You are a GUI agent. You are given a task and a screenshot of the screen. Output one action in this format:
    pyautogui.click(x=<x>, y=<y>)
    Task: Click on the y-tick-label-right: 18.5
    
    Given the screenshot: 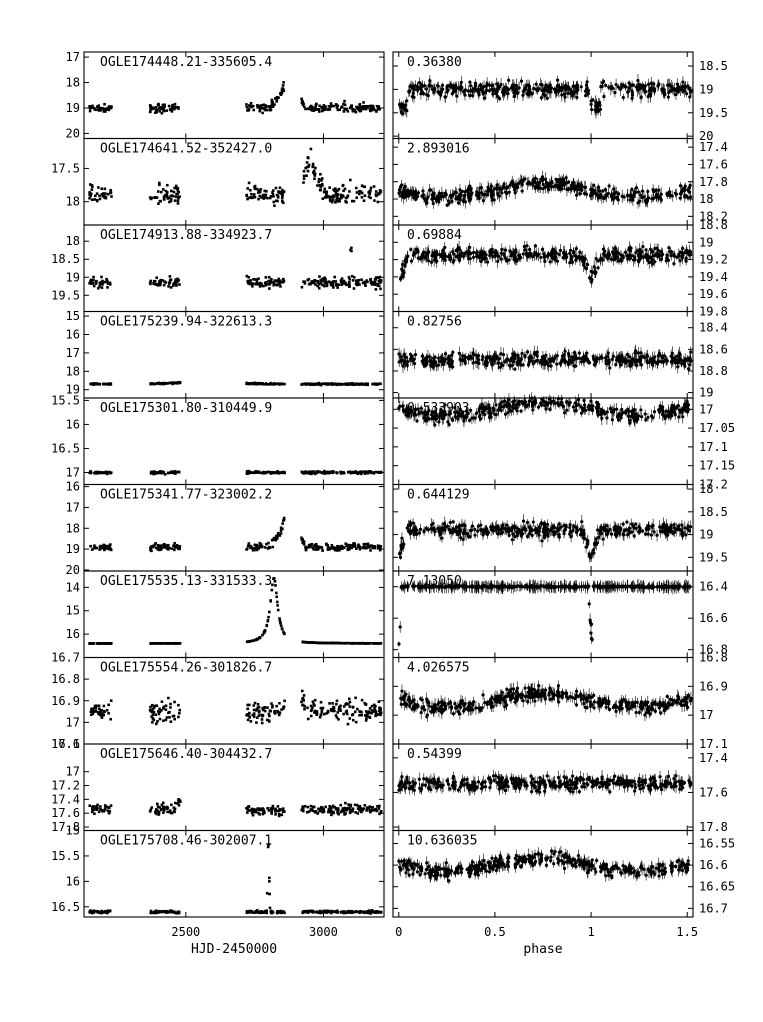 What is the action you would take?
    pyautogui.click(x=713, y=66)
    